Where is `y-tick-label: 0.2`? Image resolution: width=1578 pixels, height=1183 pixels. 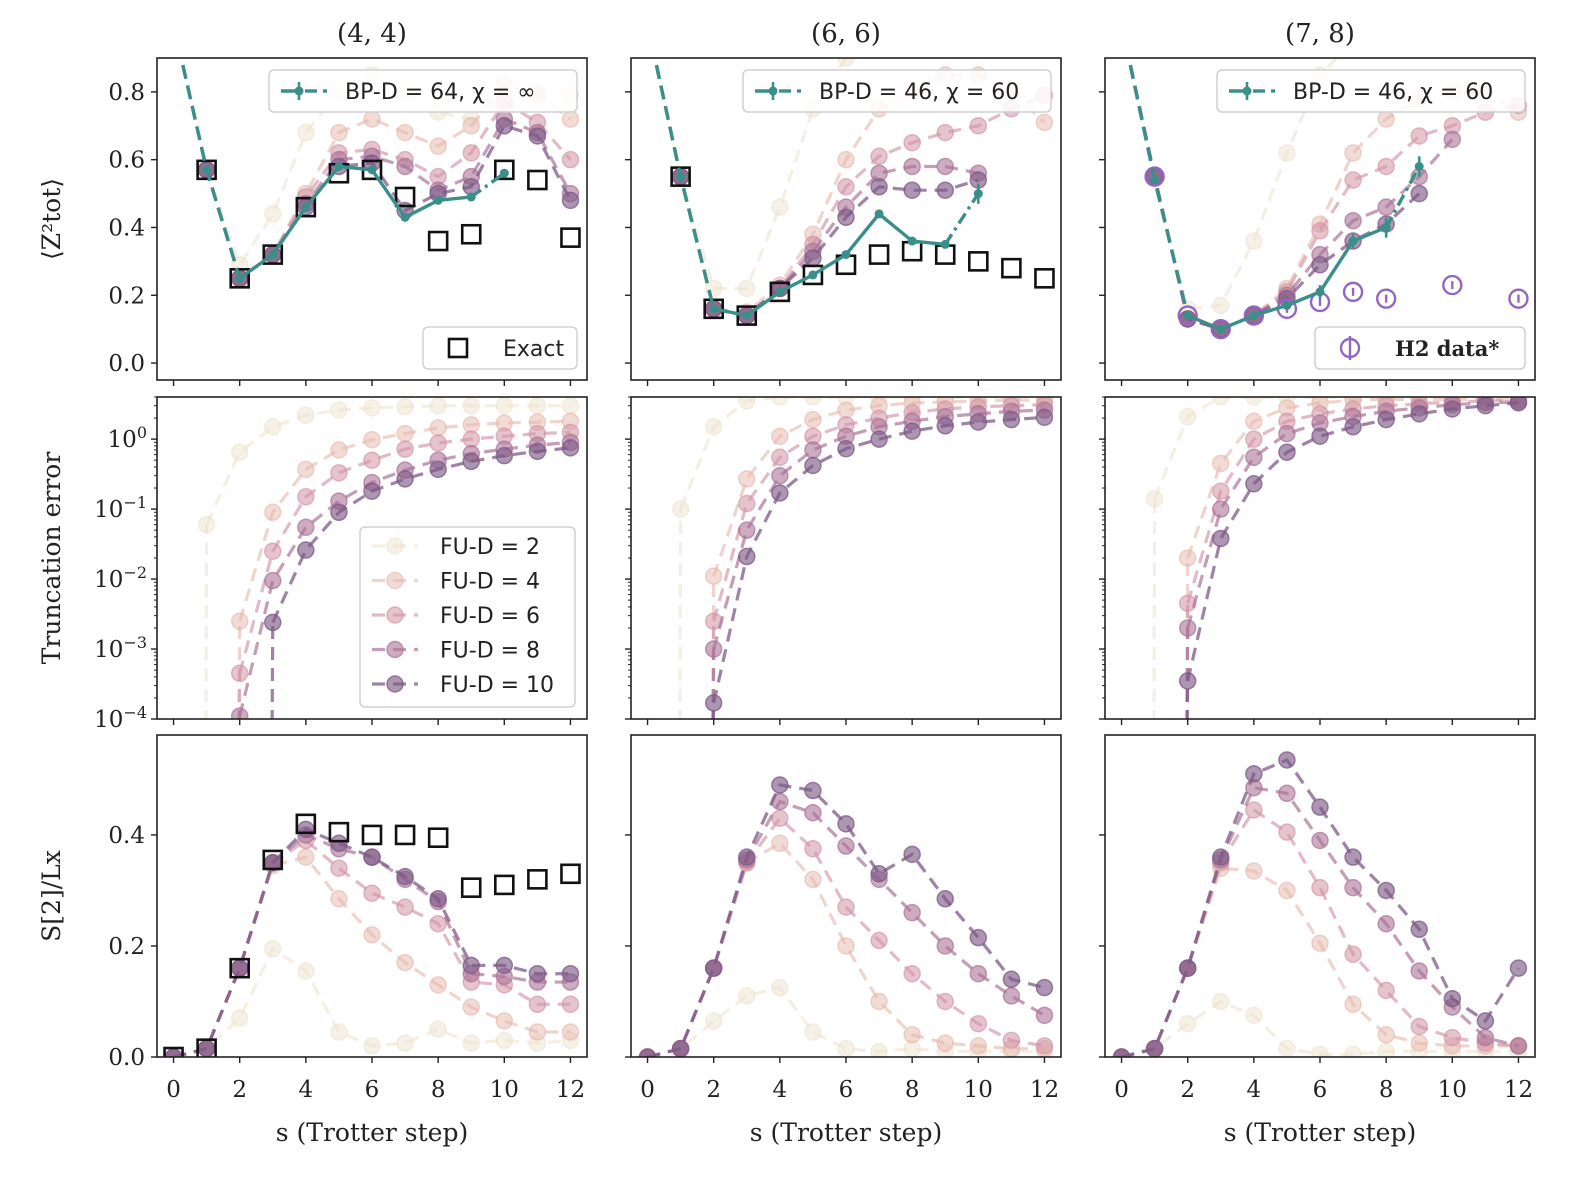 y-tick-label: 0.2 is located at coordinates (126, 947).